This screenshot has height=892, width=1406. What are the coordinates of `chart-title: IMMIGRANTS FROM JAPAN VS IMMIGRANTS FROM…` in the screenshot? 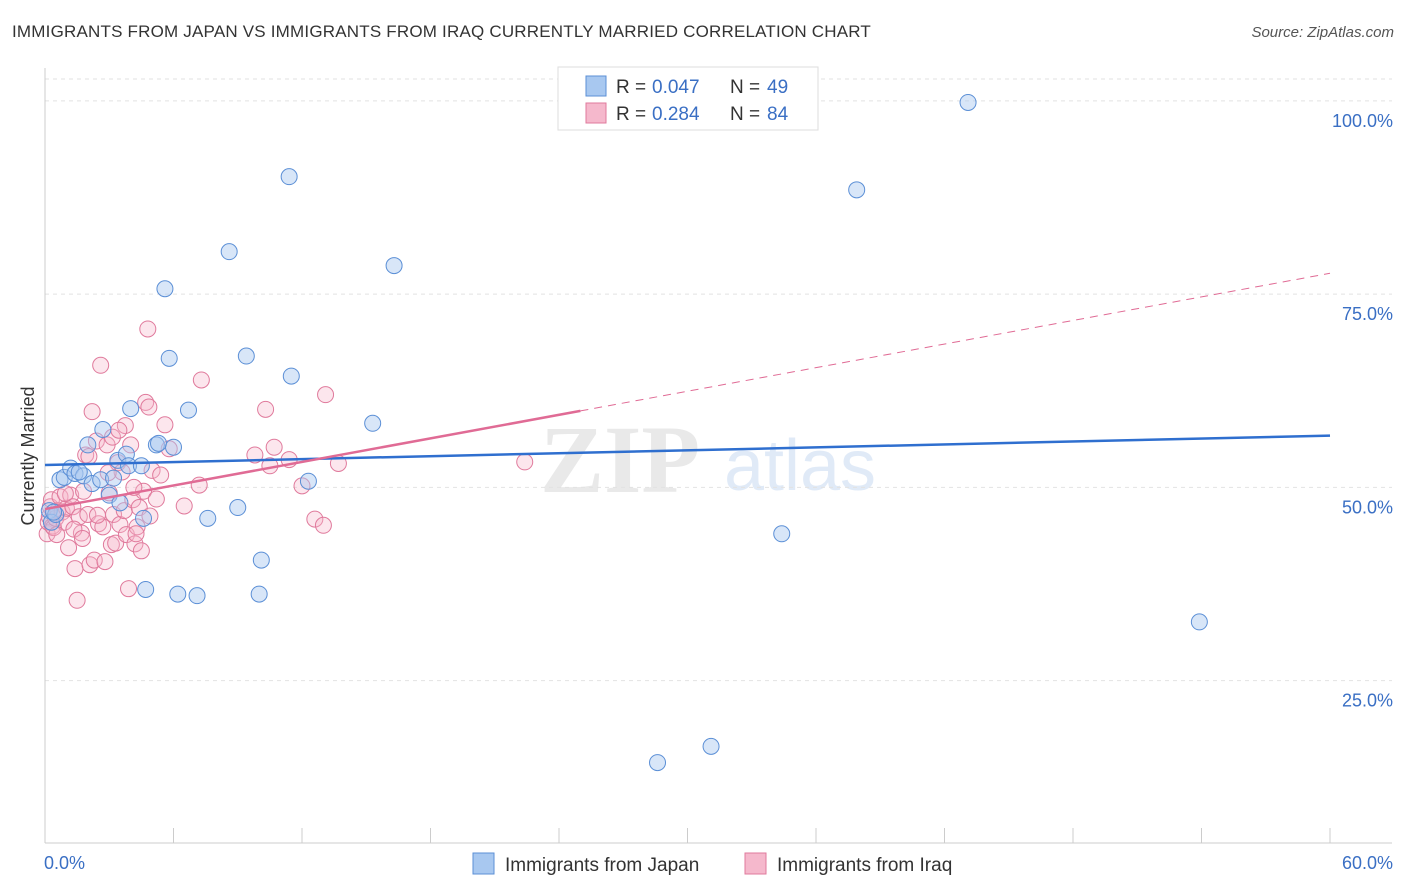 It's located at (442, 31).